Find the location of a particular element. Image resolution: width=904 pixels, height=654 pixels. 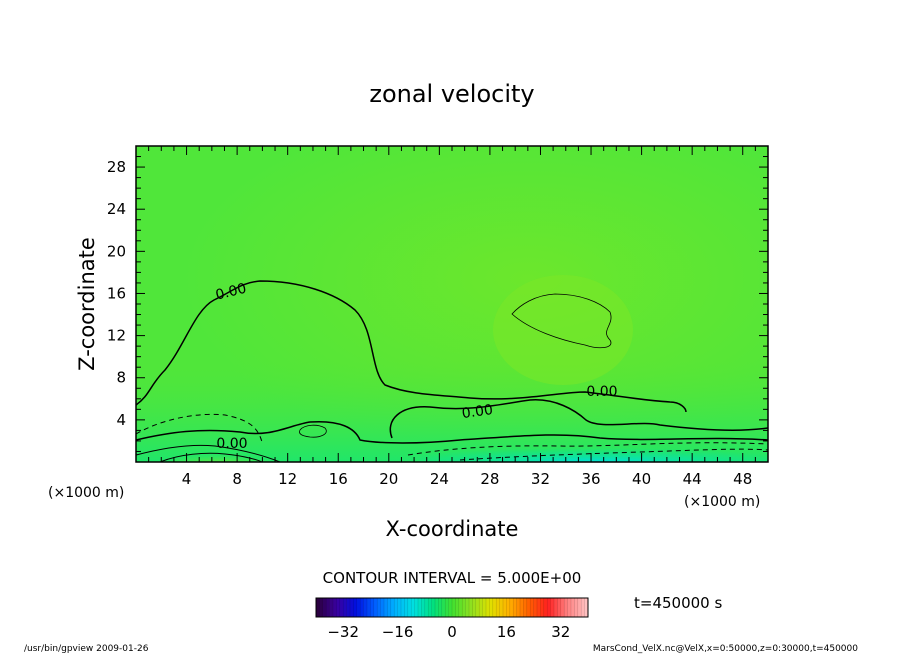

x-tick-label: 32 is located at coordinates (540, 479).